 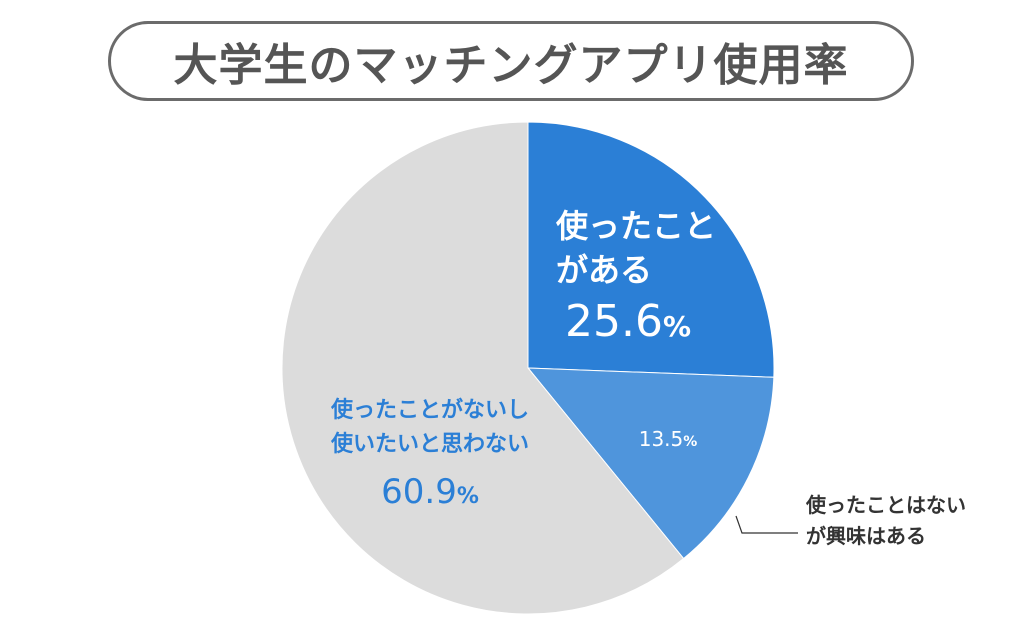 I want to click on chart-title: 大学生のマッチングアプリ使用率, so click(x=511, y=65).